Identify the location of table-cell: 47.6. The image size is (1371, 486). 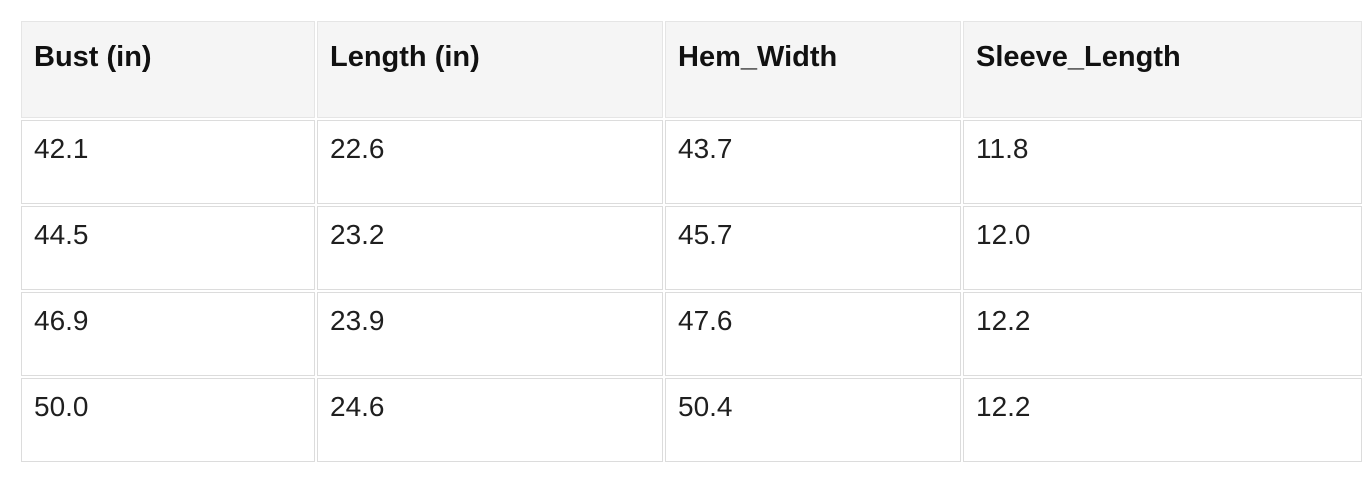
(813, 334).